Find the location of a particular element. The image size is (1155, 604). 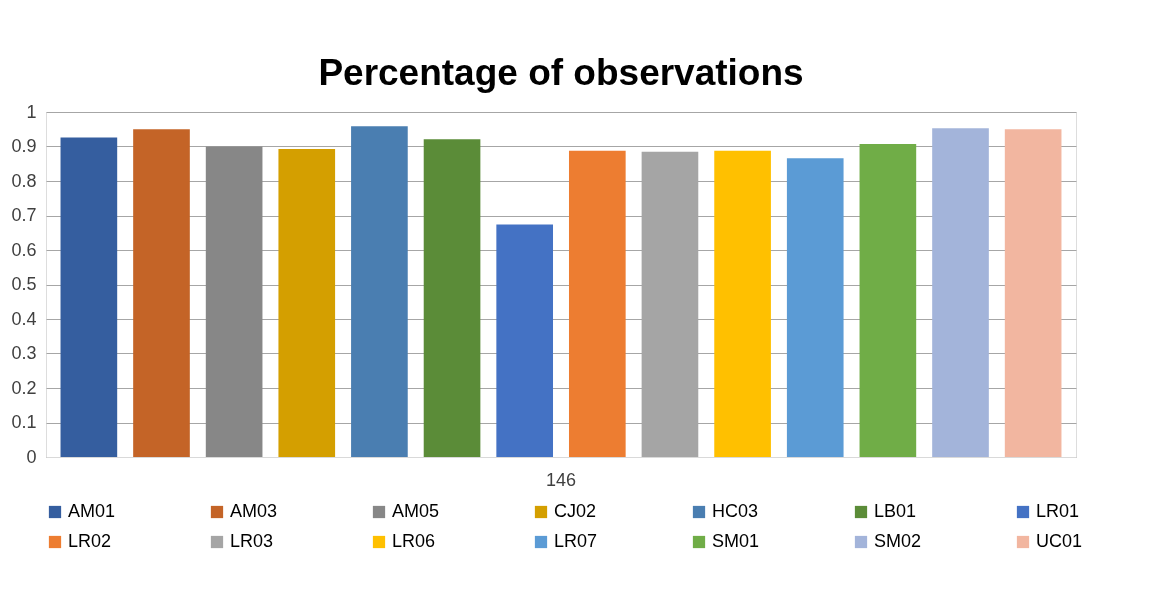

legend-label: SM02 is located at coordinates (898, 541).